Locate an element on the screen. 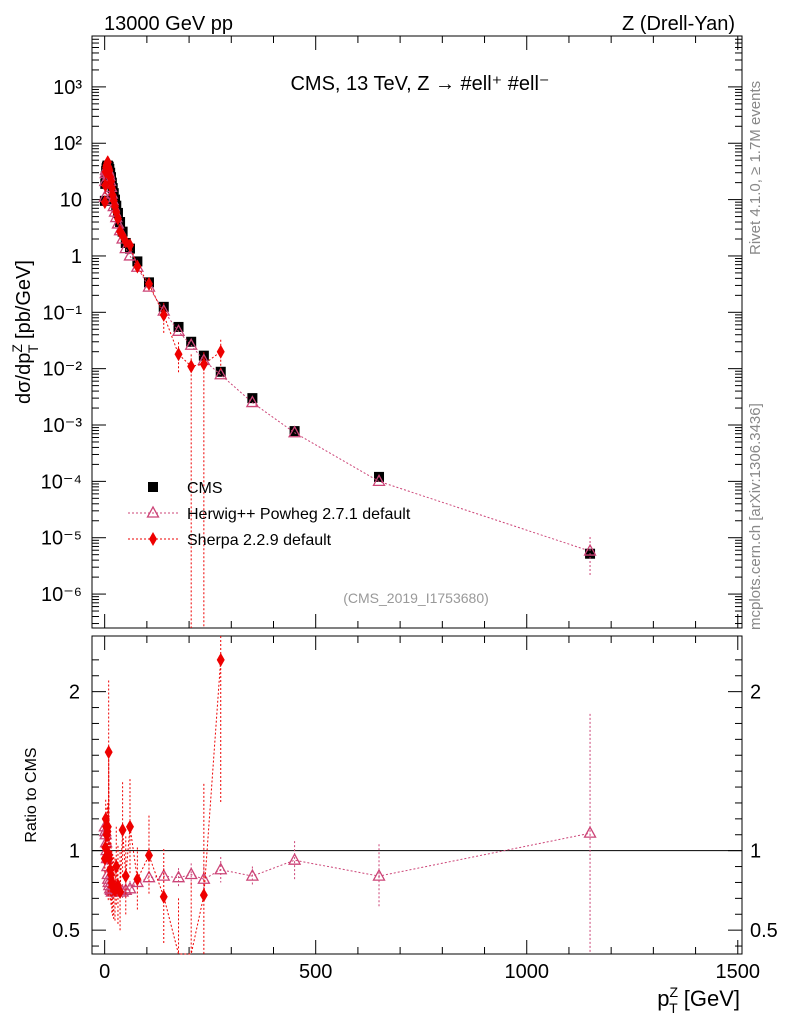  main-y-tick-label: 10 is located at coordinates (71, 201).